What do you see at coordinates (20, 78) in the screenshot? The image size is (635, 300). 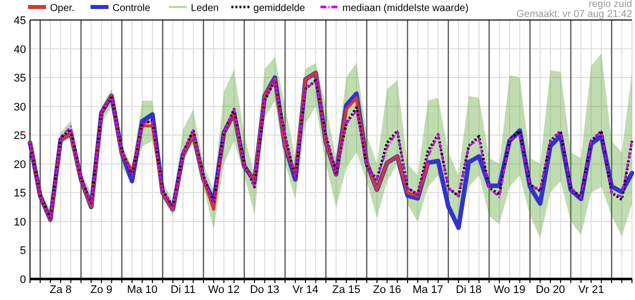 I see `y-tick-label: 35` at bounding box center [20, 78].